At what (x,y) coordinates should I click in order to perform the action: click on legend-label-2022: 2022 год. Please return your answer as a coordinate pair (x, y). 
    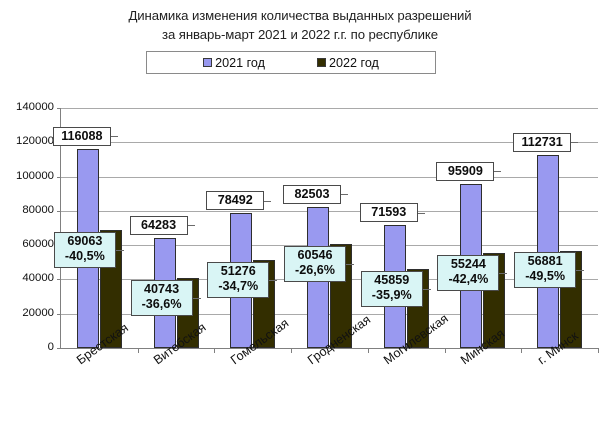
    Looking at the image, I should click on (354, 62).